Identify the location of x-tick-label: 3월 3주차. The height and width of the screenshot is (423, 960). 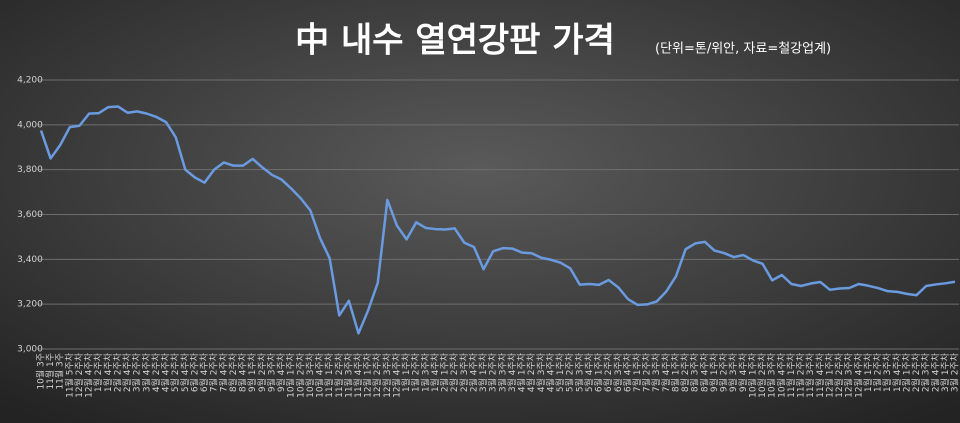
(502, 372).